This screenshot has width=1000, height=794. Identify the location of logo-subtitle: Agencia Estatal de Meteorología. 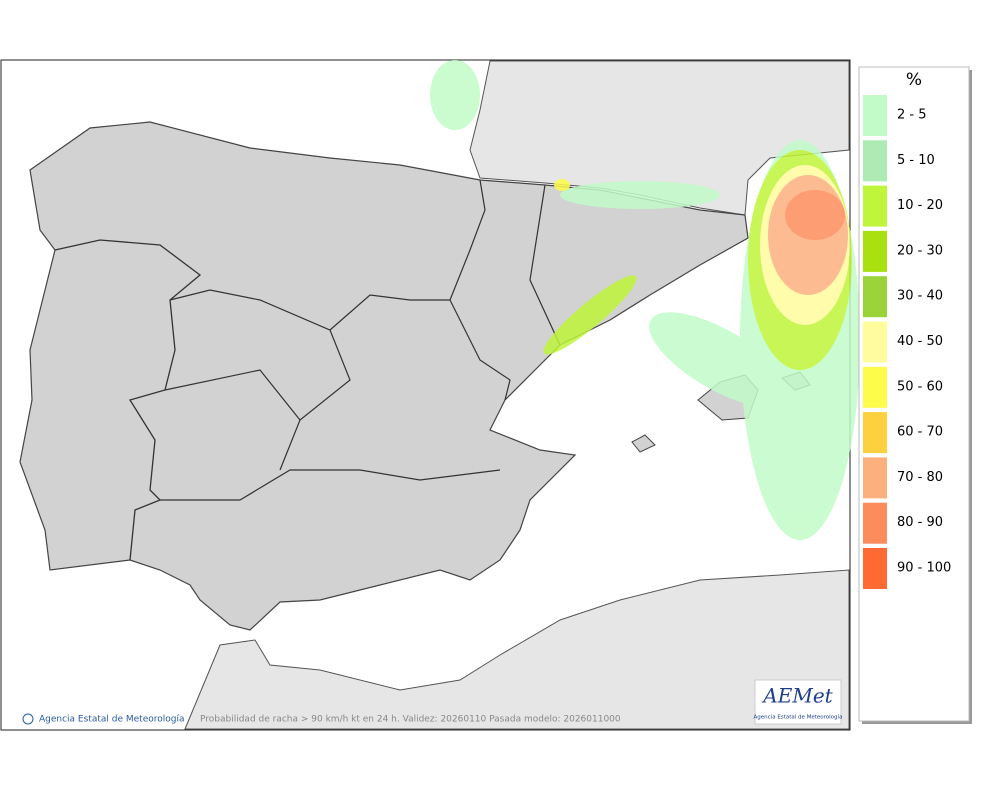
(798, 717).